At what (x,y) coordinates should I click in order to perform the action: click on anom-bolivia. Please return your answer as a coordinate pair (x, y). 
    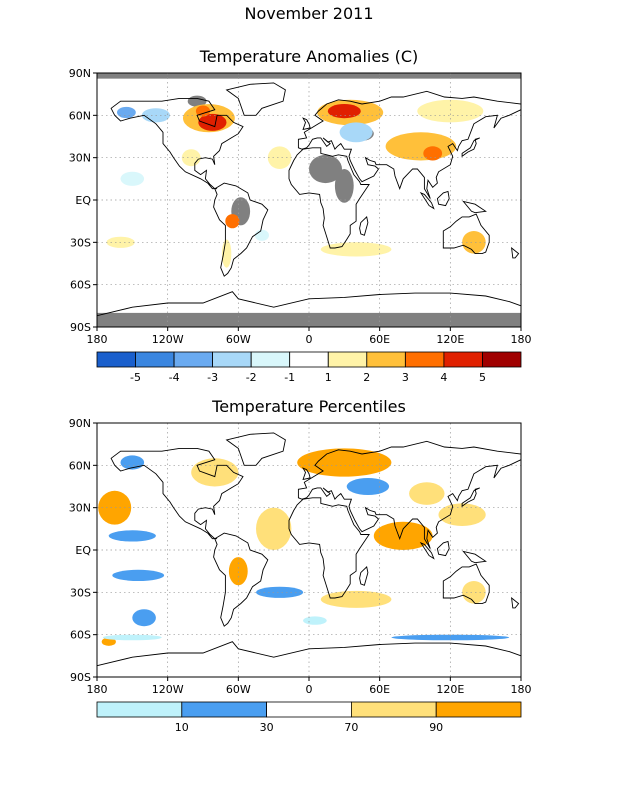
    Looking at the image, I should click on (232, 221).